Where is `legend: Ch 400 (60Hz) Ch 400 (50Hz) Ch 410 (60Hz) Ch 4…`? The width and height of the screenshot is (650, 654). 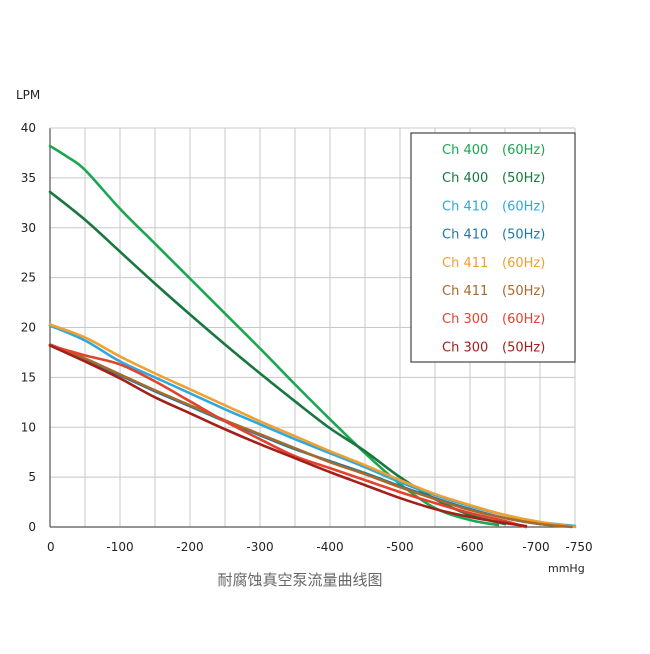
legend: Ch 400 (60Hz) Ch 400 (50Hz) Ch 410 (60Hz) Ch 4… is located at coordinates (493, 247).